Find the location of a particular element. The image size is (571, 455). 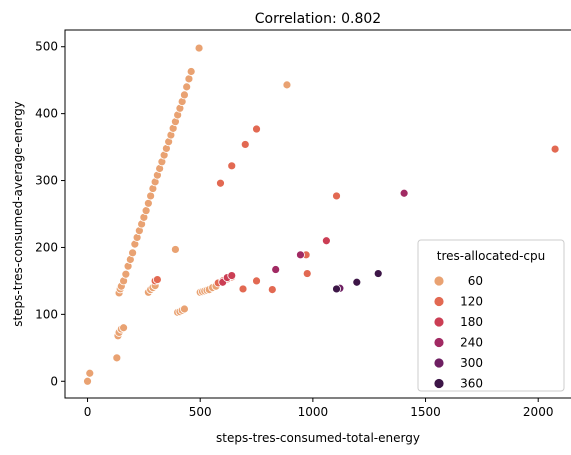

y-axis-label: steps-tres-consumed-average-energy is located at coordinates (18, 214).